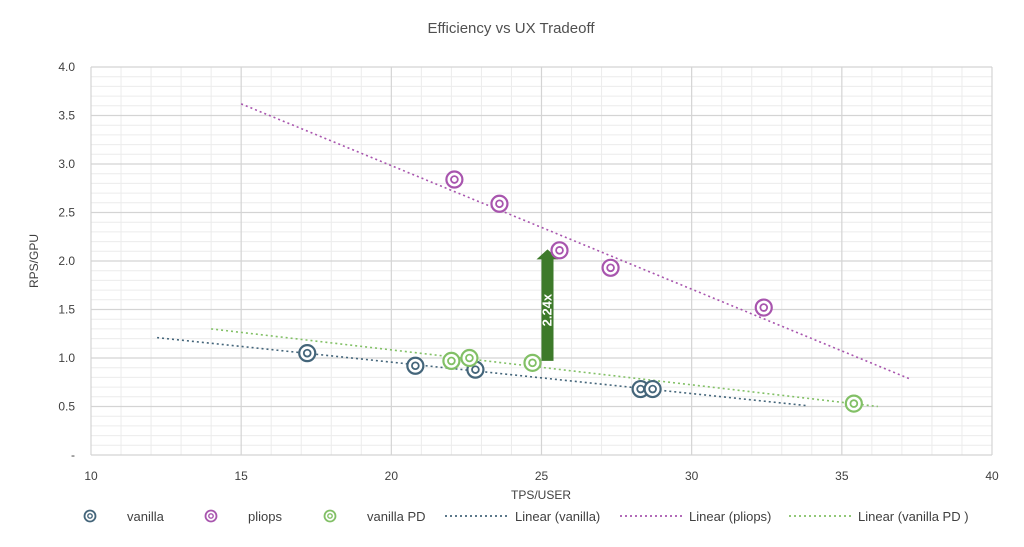 The width and height of the screenshot is (1024, 547). I want to click on x-axis-label: TPS/USER, so click(541, 495).